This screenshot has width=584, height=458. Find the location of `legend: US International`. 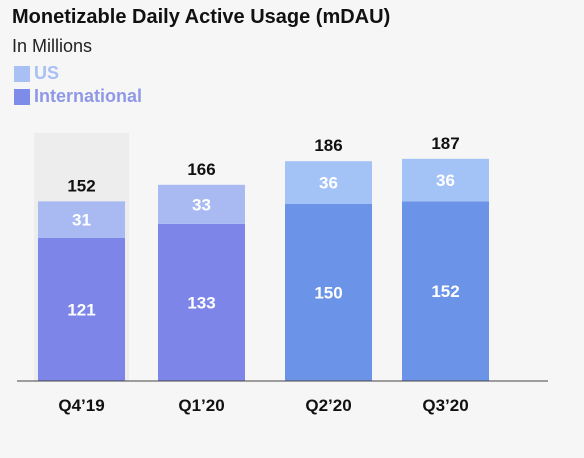

legend: US International is located at coordinates (78, 85).